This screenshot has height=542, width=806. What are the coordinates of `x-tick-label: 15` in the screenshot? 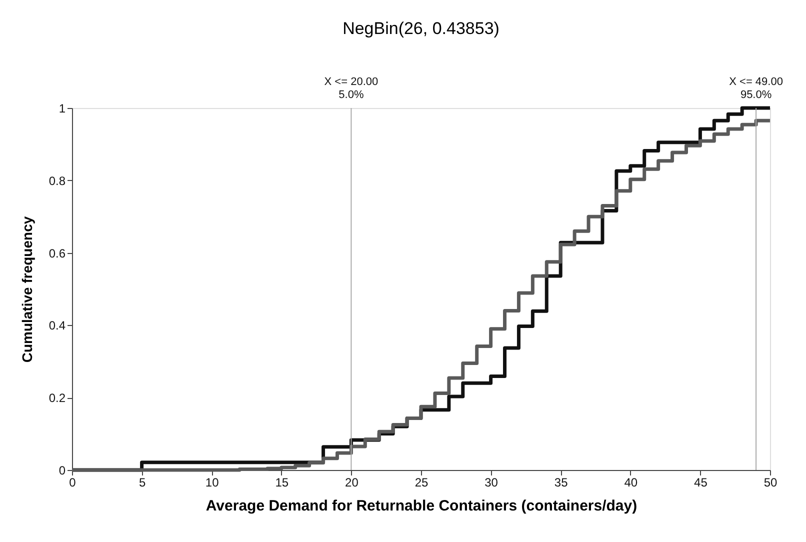 It's located at (282, 483).